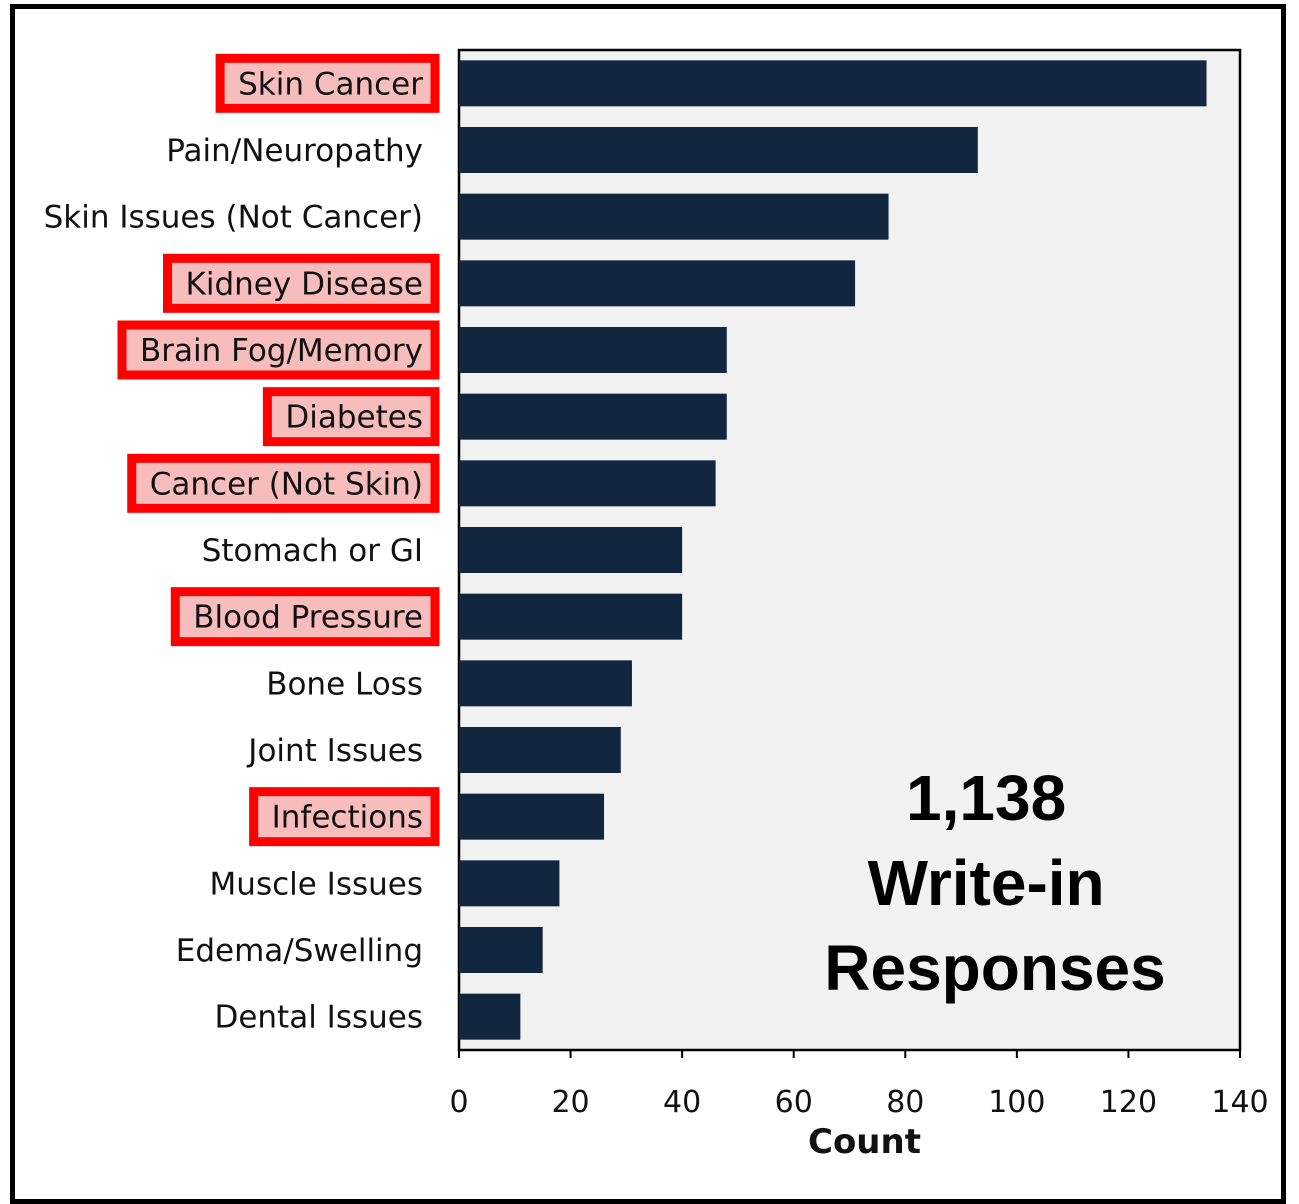 The width and height of the screenshot is (1299, 1204). I want to click on highlight-box-infections, so click(344, 817).